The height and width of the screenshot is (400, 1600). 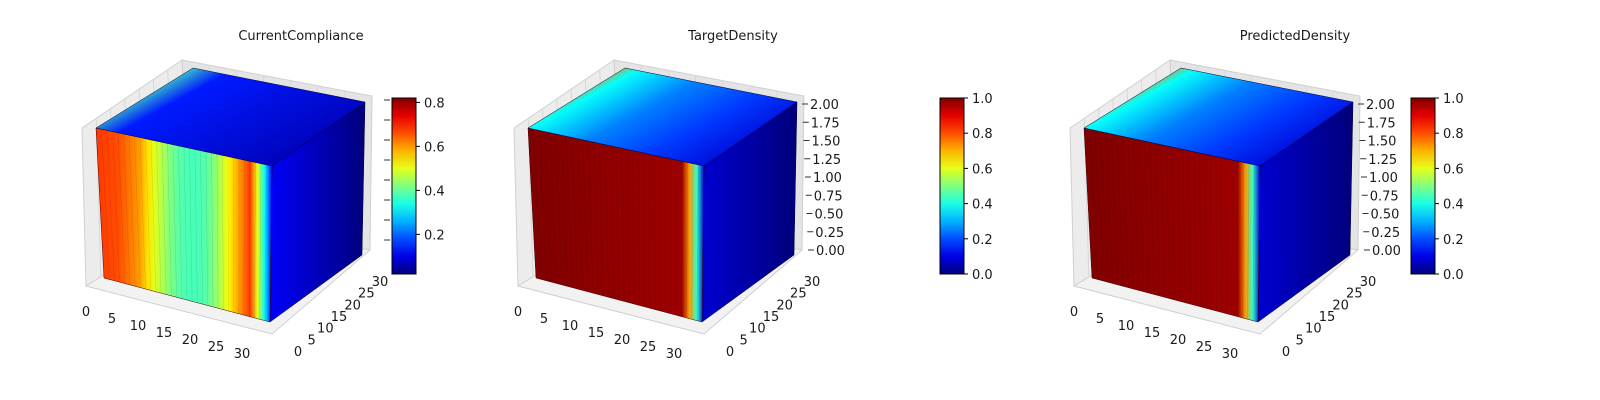 What do you see at coordinates (1230, 354) in the screenshot?
I see `x-tick-label: 30` at bounding box center [1230, 354].